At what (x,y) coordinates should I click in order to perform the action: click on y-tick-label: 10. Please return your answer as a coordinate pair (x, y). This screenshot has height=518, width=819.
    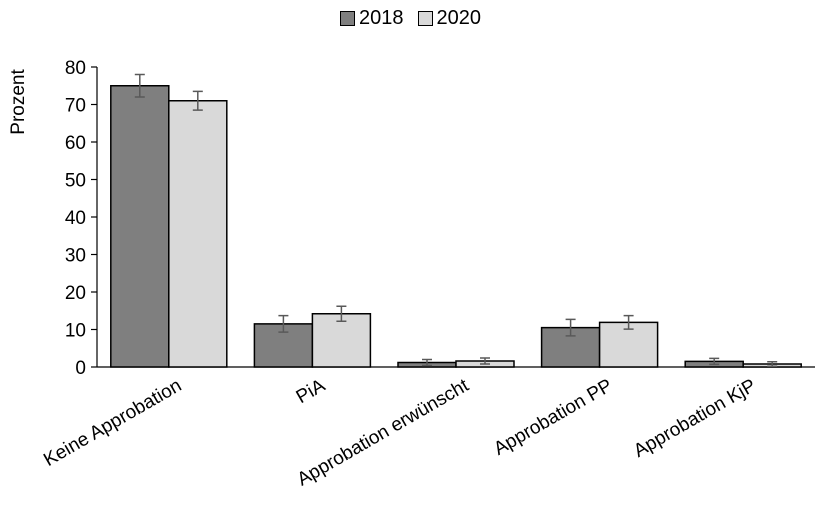
    Looking at the image, I should click on (75, 331).